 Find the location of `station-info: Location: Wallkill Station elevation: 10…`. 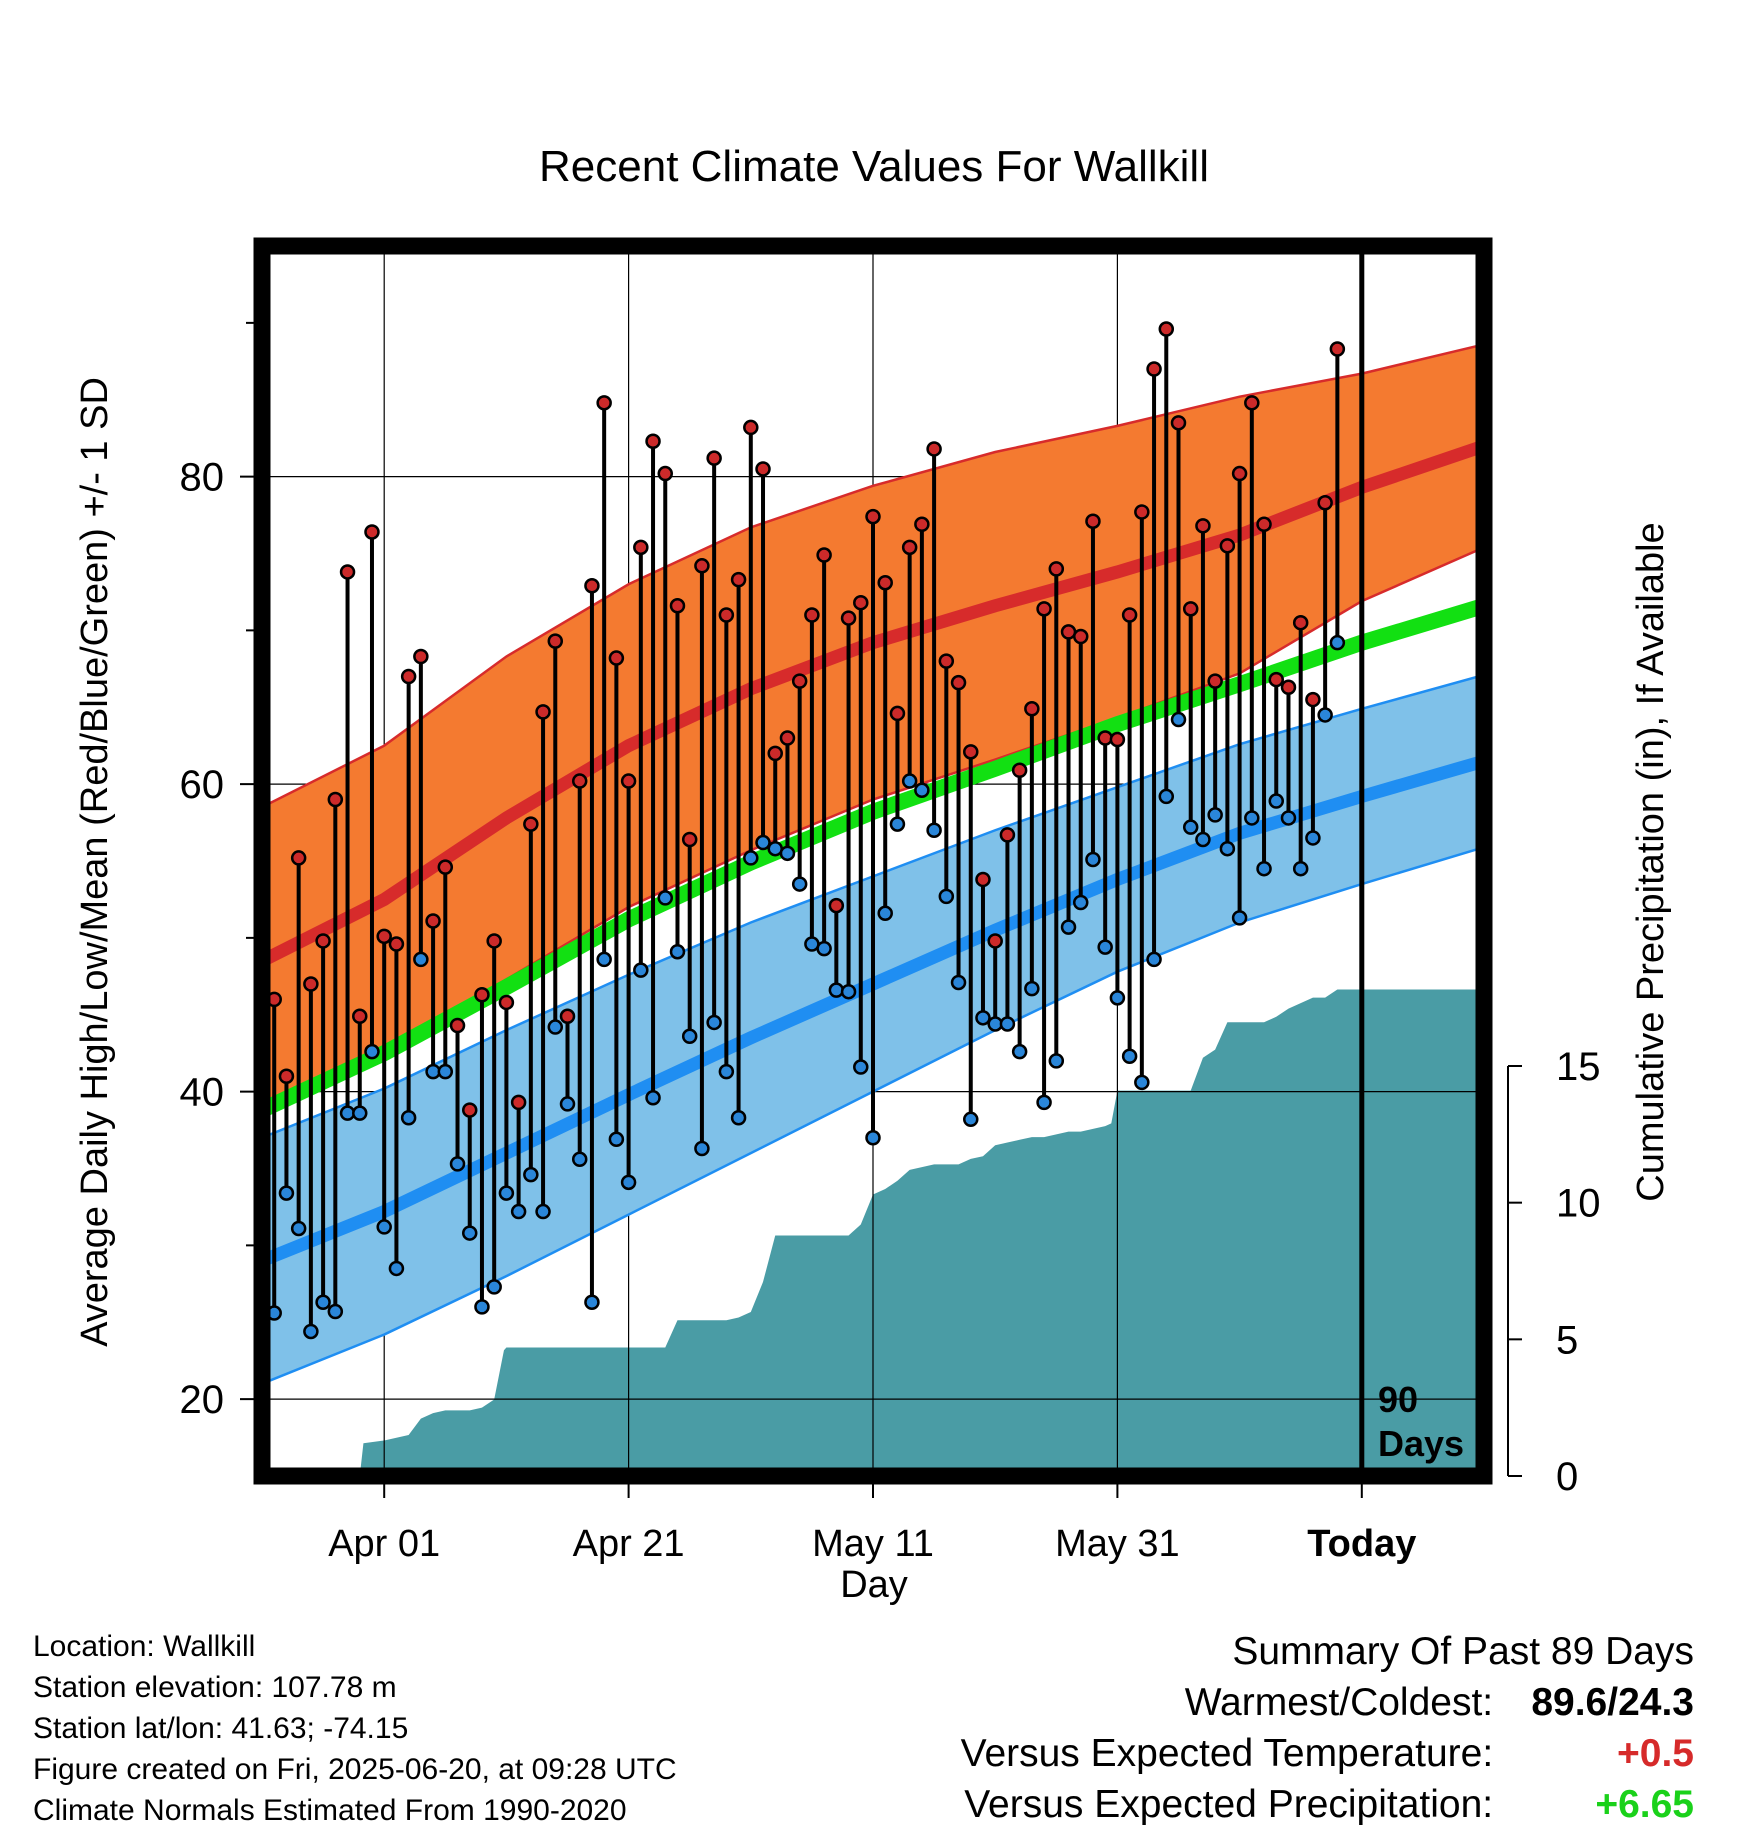

station-info: Location: Wallkill Station elevation: 10… is located at coordinates (355, 1728).